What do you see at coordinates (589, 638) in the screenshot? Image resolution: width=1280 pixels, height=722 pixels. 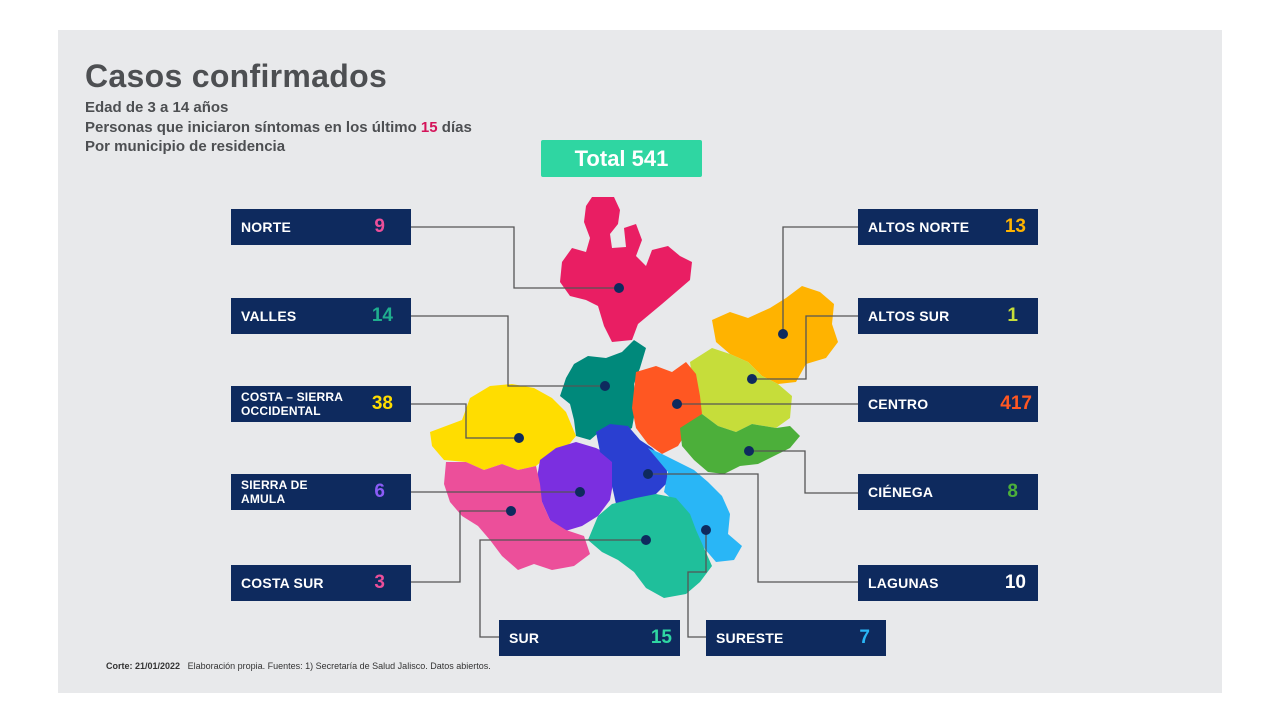 I see `region-box-sur: SUR 15` at bounding box center [589, 638].